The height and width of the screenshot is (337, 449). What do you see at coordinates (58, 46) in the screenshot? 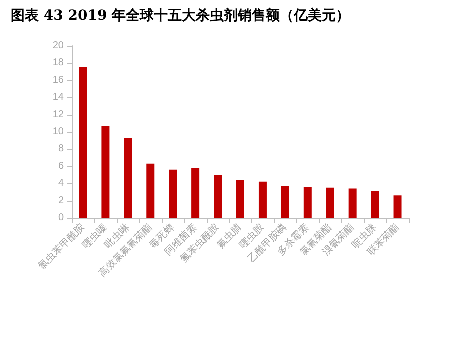
I see `y-tick-label: 20` at bounding box center [58, 46].